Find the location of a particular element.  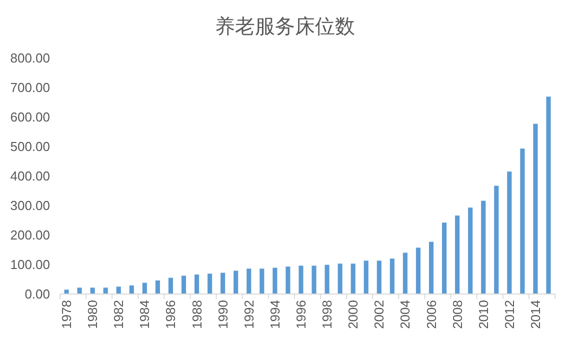

x-tick-label: 2008 is located at coordinates (457, 314).